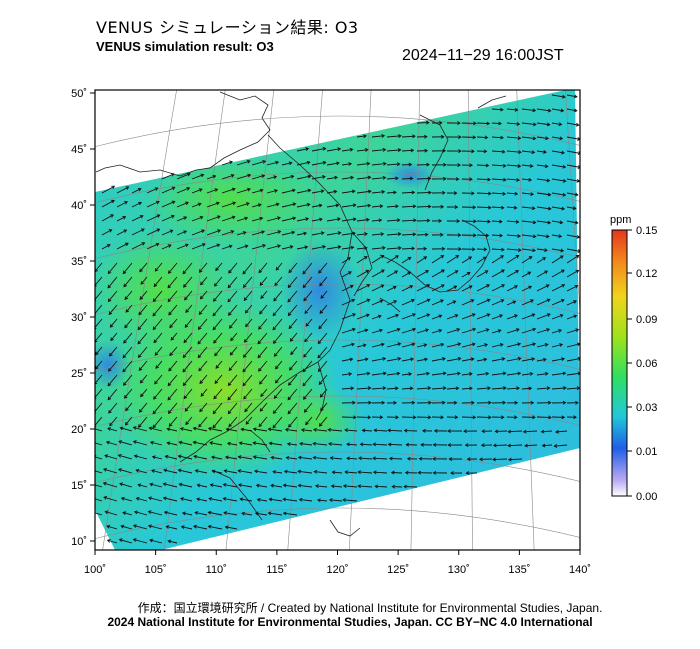 This screenshot has width=700, height=649. Describe the element at coordinates (79, 206) in the screenshot. I see `latitude-tick-label: 40˚` at that location.